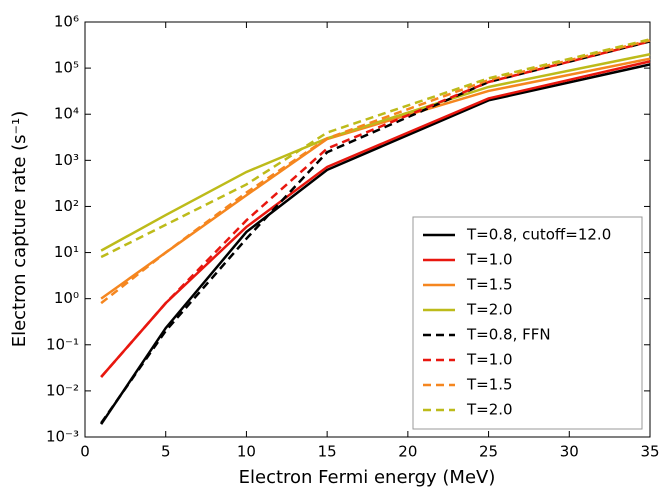  Describe the element at coordinates (166, 452) in the screenshot. I see `x-tick-label: 5` at that location.